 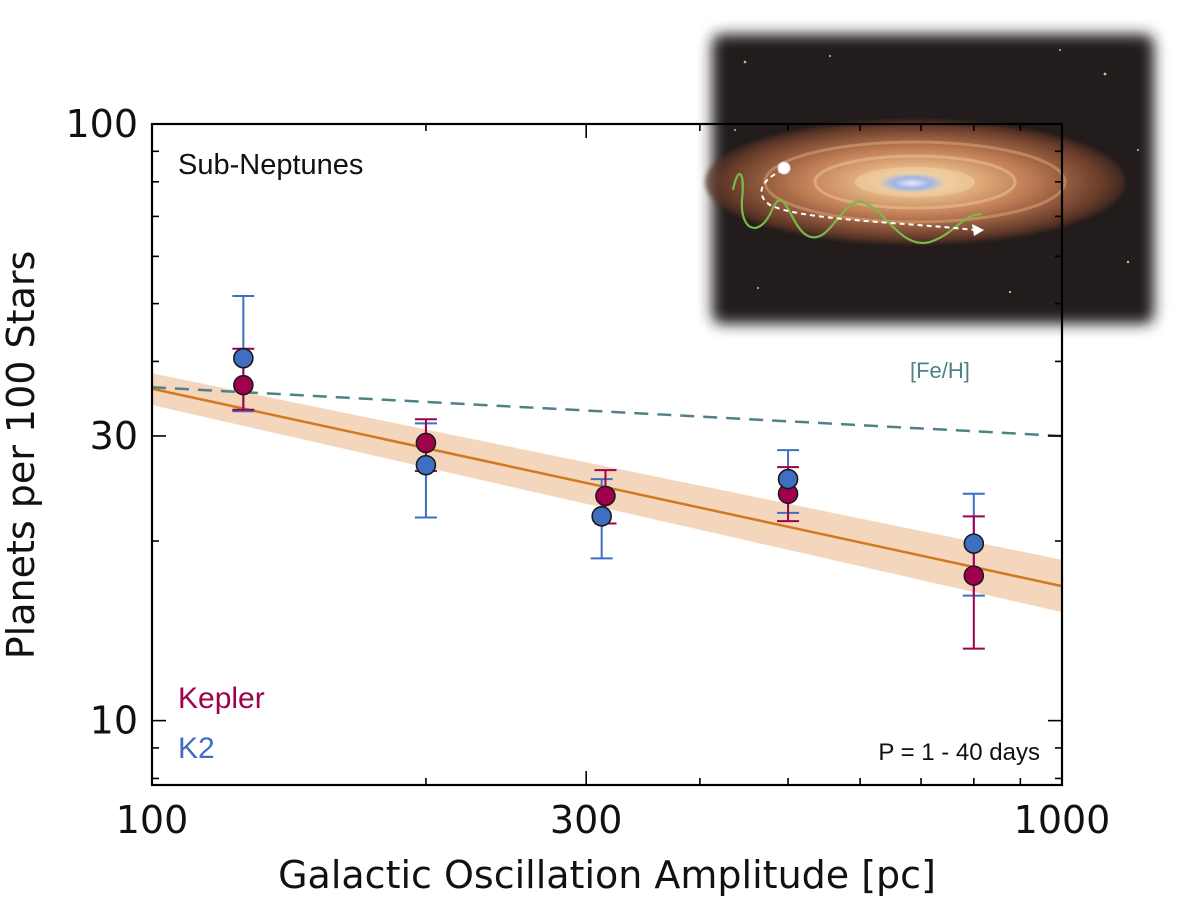 What do you see at coordinates (21, 455) in the screenshot?
I see `y-axis-label: Planets per 100 Stars` at bounding box center [21, 455].